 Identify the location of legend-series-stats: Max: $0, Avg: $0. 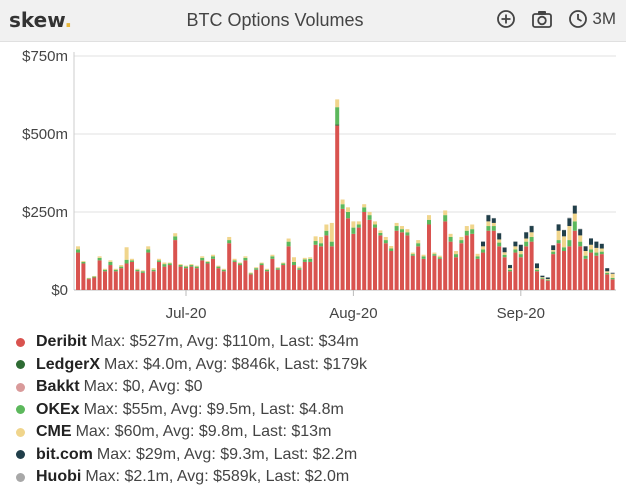
(143, 387).